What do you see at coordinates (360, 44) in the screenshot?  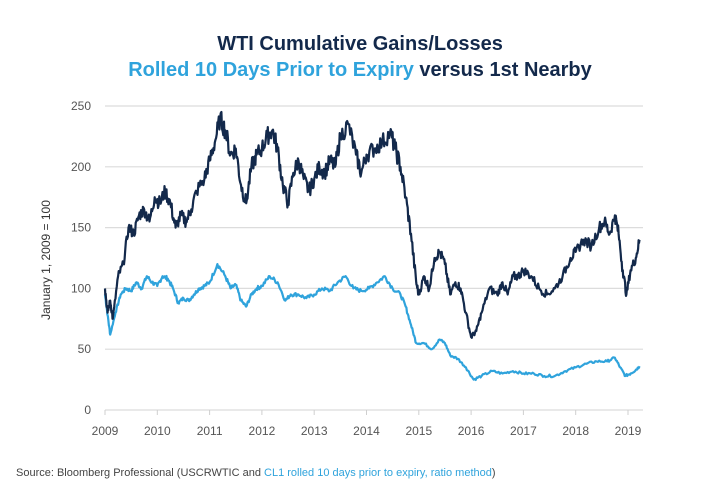 I see `chart-title: WTI Cumulative Gains/Losses` at bounding box center [360, 44].